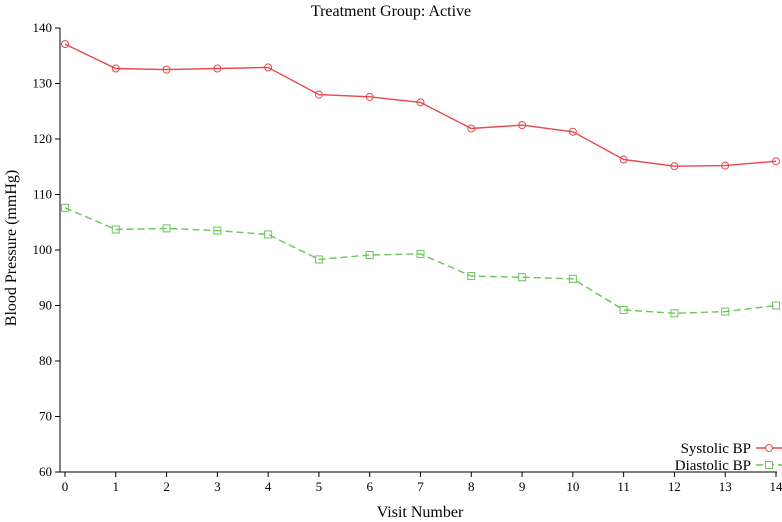 This screenshot has width=782, height=522. I want to click on y-tick-label: 80, so click(45, 360).